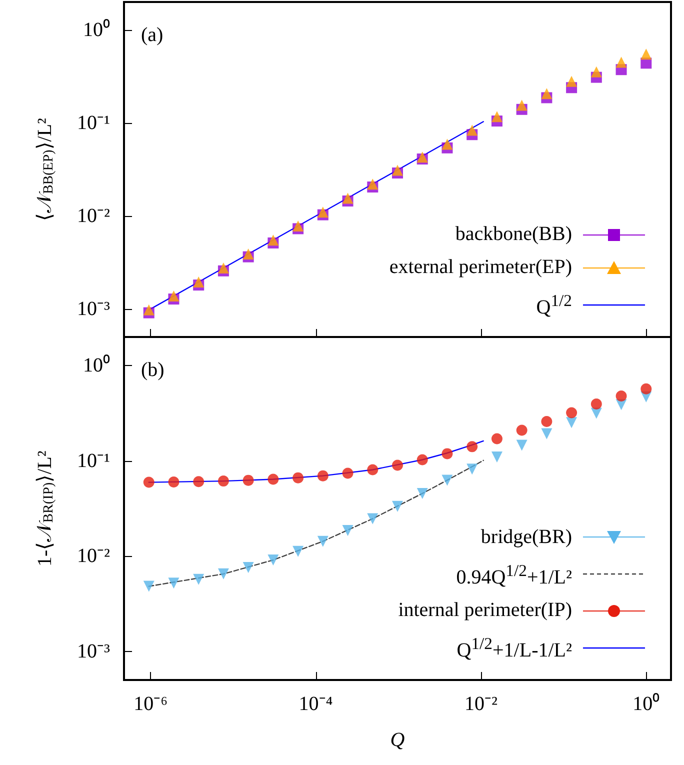 This screenshot has width=684, height=765. Describe the element at coordinates (526, 537) in the screenshot. I see `legend-label: bridge(BR)` at that location.